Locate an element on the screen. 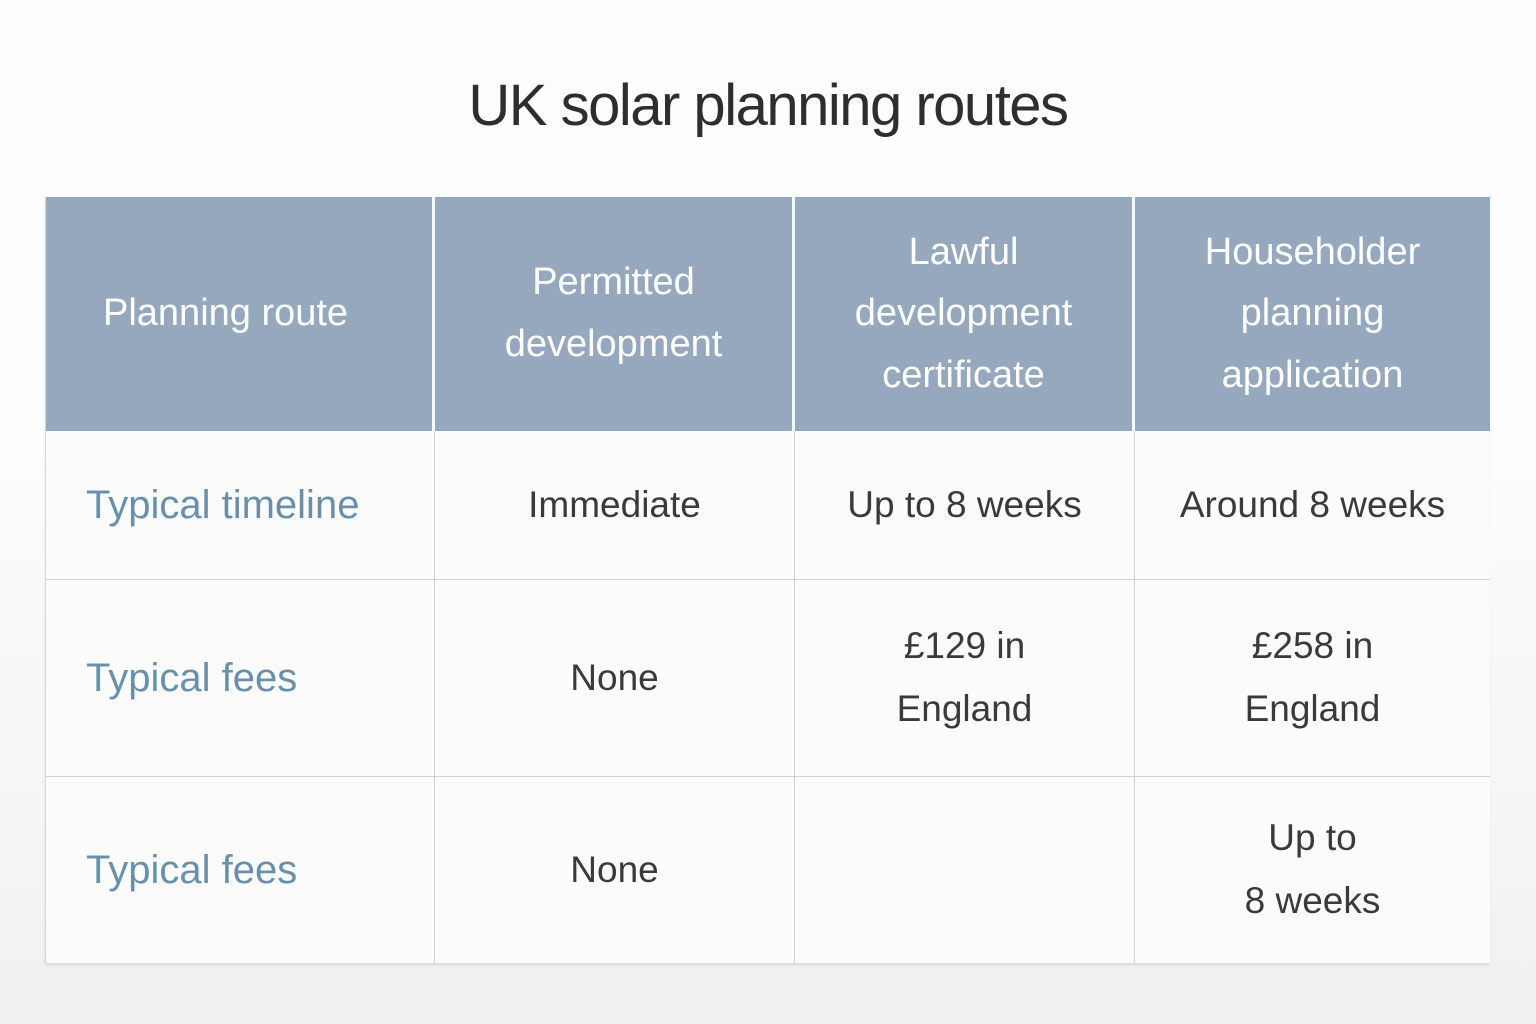 Image resolution: width=1536 pixels, height=1024 pixels. header-cell-lawful-development-certificate: Lawful development certificate is located at coordinates (965, 314).